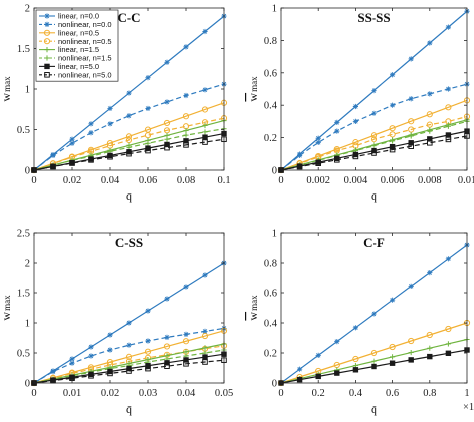  Describe the element at coordinates (23, 354) in the screenshot. I see `y-tick-label: 0.5` at that location.